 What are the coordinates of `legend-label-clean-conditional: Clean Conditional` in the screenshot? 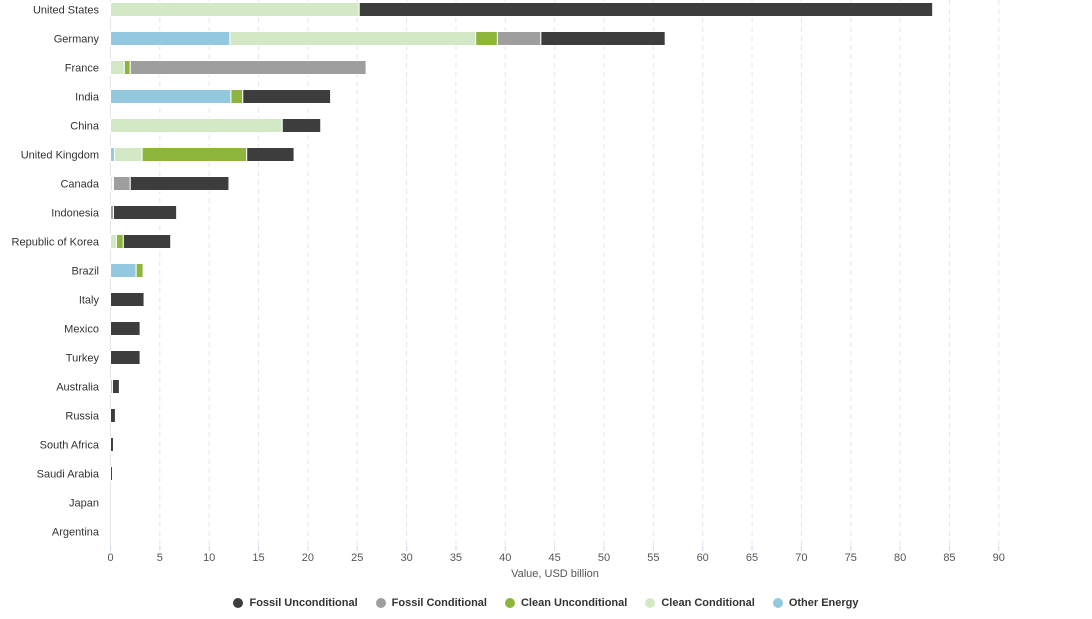 It's located at (708, 603).